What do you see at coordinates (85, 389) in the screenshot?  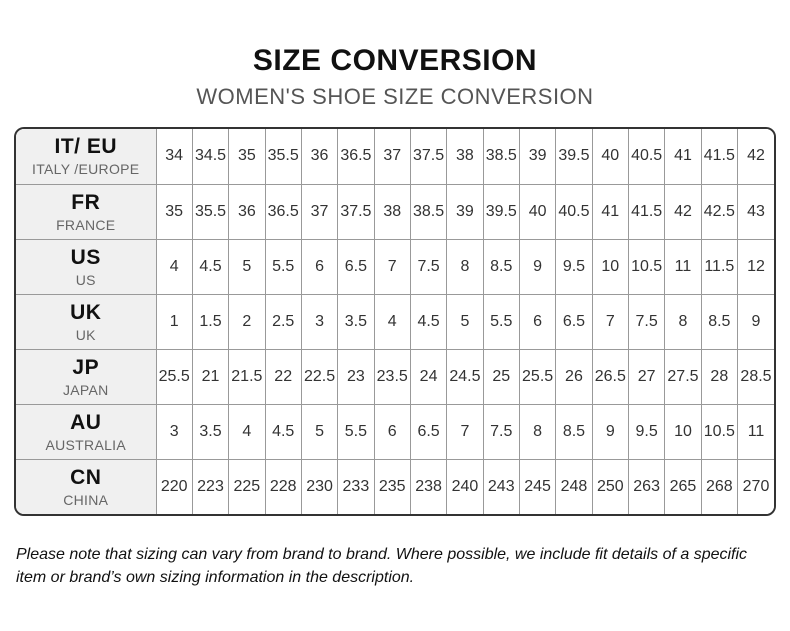 I see `row-region: JAPAN` at bounding box center [85, 389].